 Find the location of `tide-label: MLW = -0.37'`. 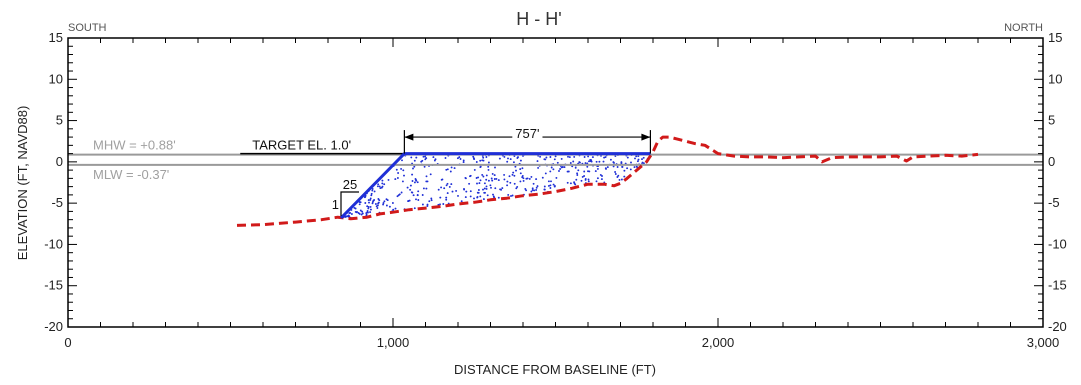

tide-label: MLW = -0.37' is located at coordinates (131, 174).